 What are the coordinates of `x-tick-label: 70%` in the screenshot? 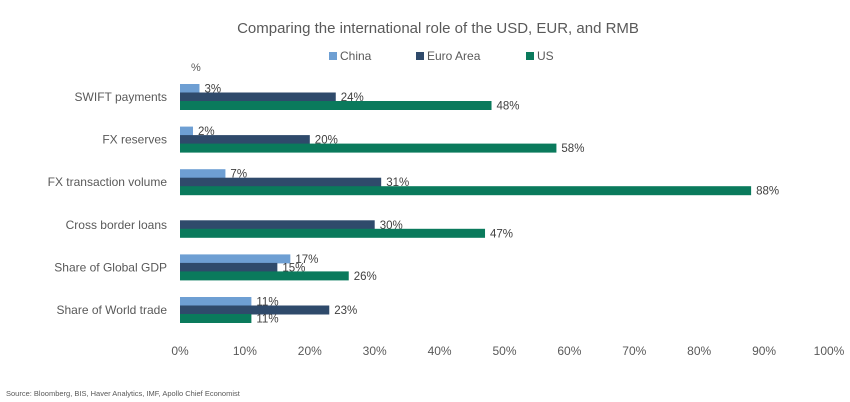 It's located at (634, 351).